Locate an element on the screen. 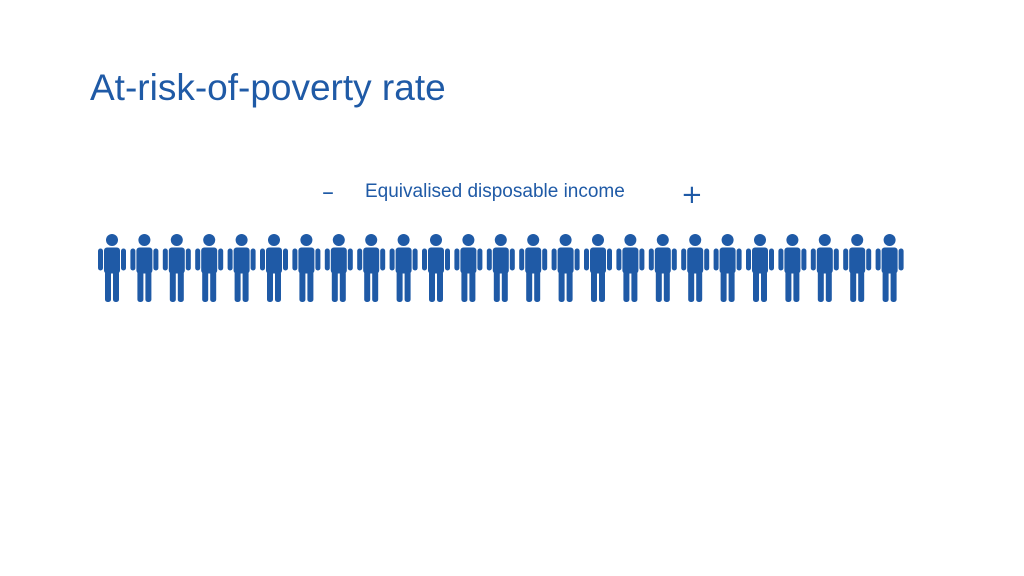  income-axis: – Equivalised disposable income + is located at coordinates (513, 194).